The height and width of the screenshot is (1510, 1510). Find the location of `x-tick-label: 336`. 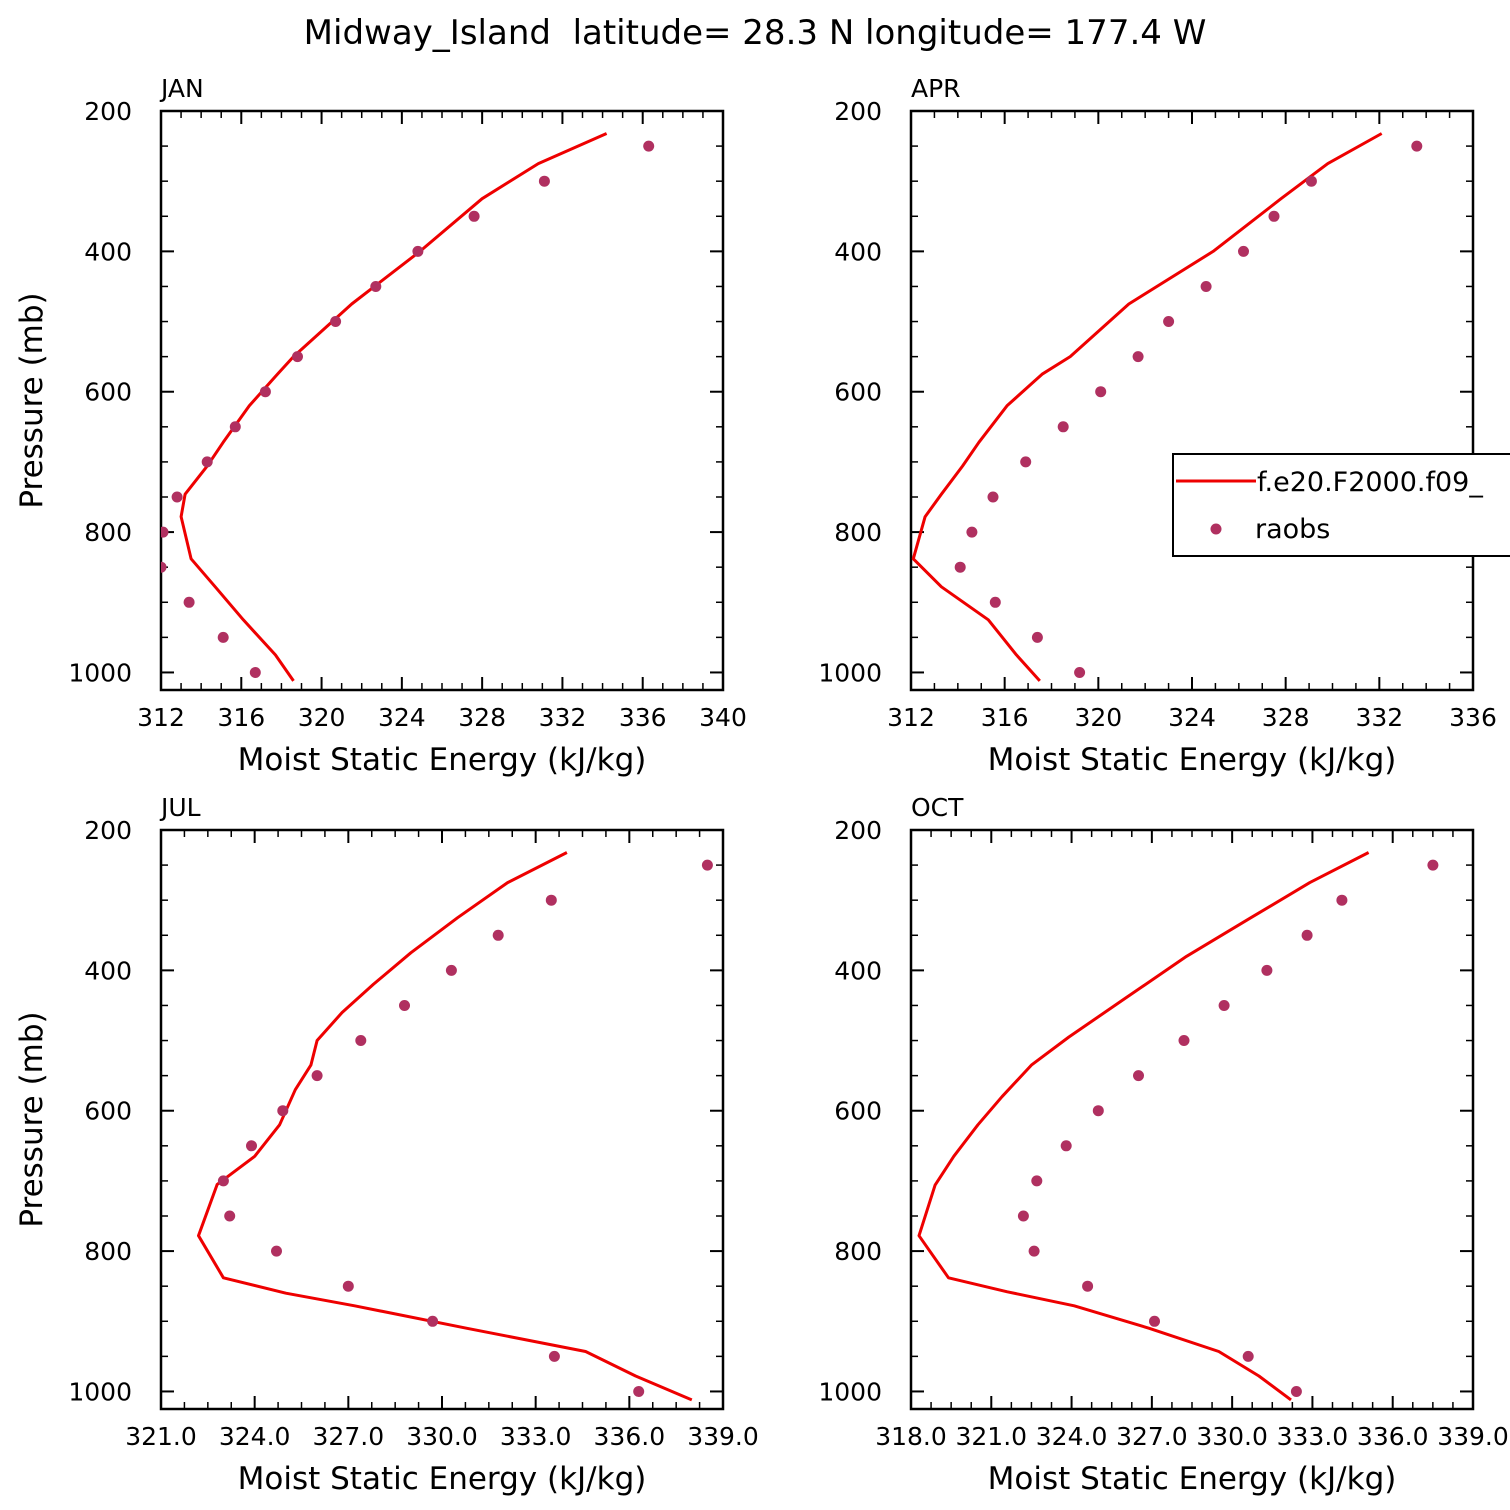

x-tick-label: 336 is located at coordinates (643, 717).